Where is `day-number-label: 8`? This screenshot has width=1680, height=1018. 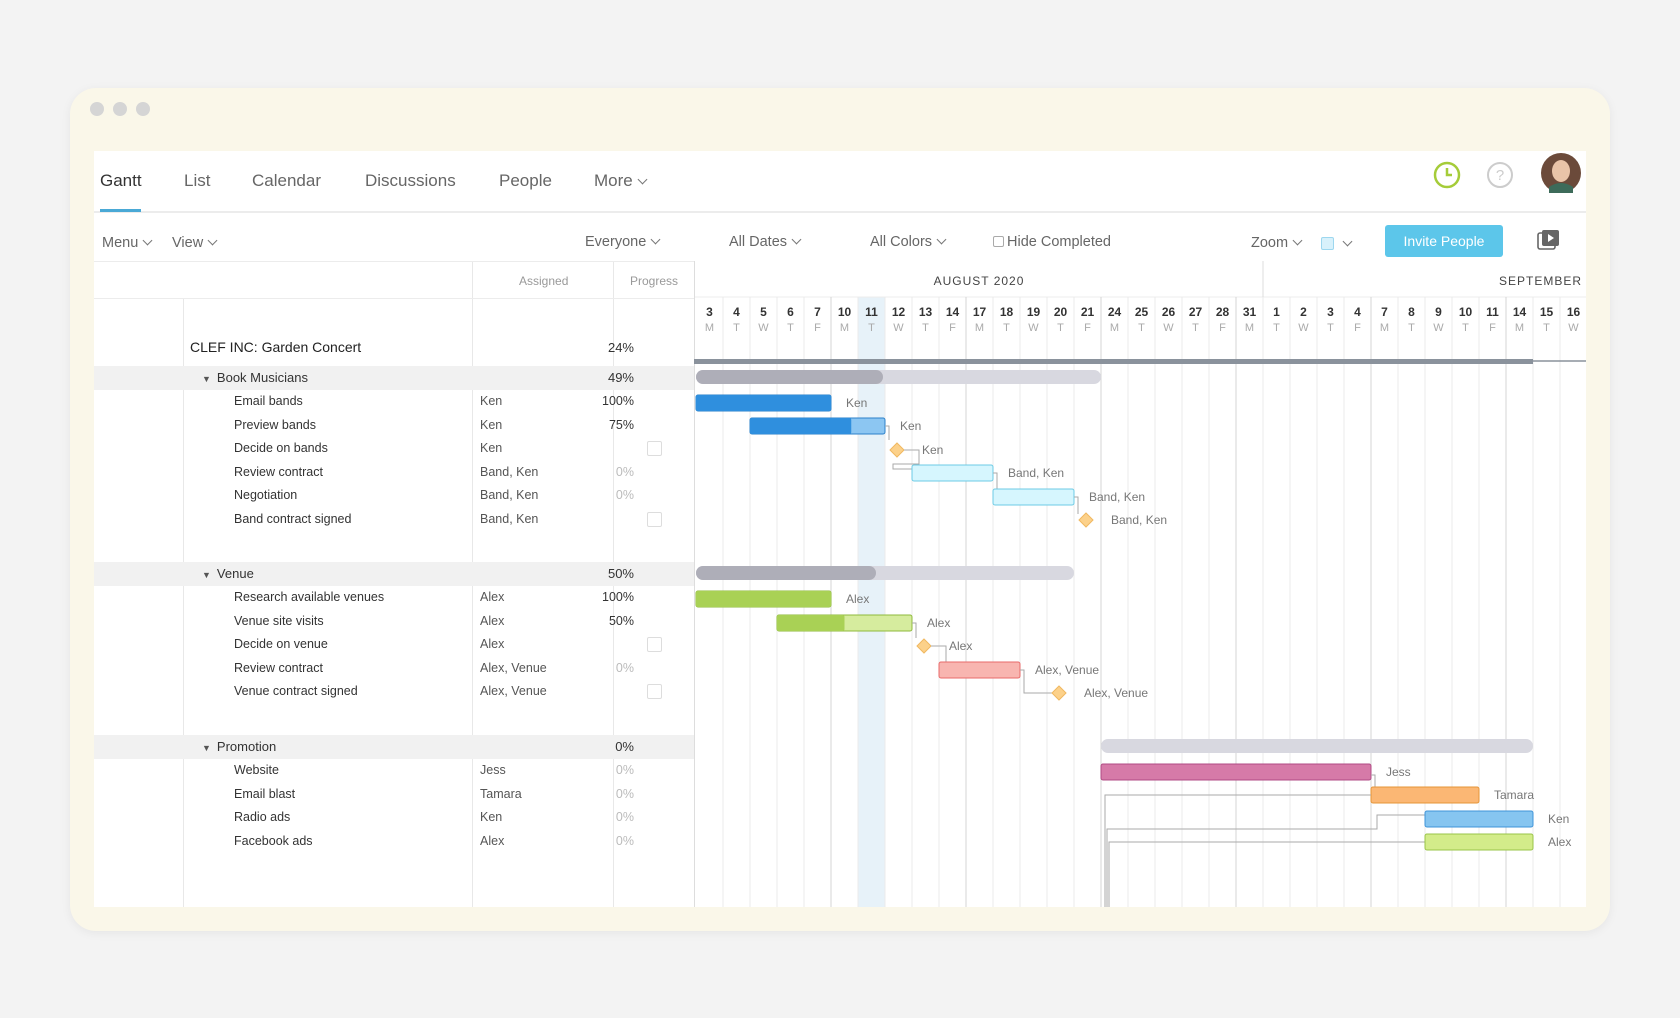
day-number-label: 8 is located at coordinates (1411, 312).